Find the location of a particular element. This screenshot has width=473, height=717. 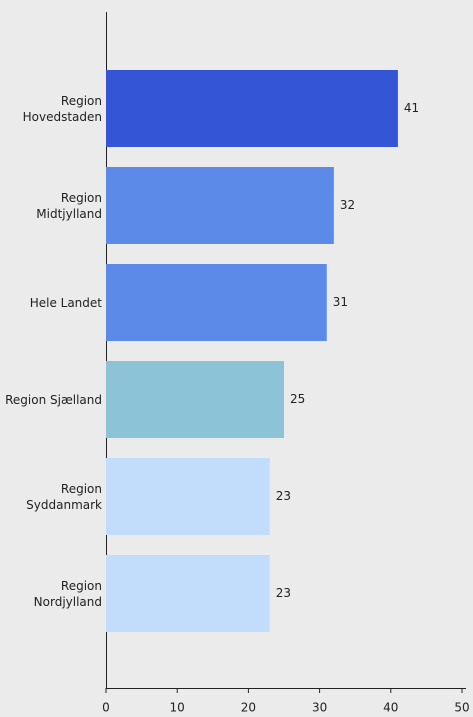

x-tick-label: 50 is located at coordinates (461, 708).